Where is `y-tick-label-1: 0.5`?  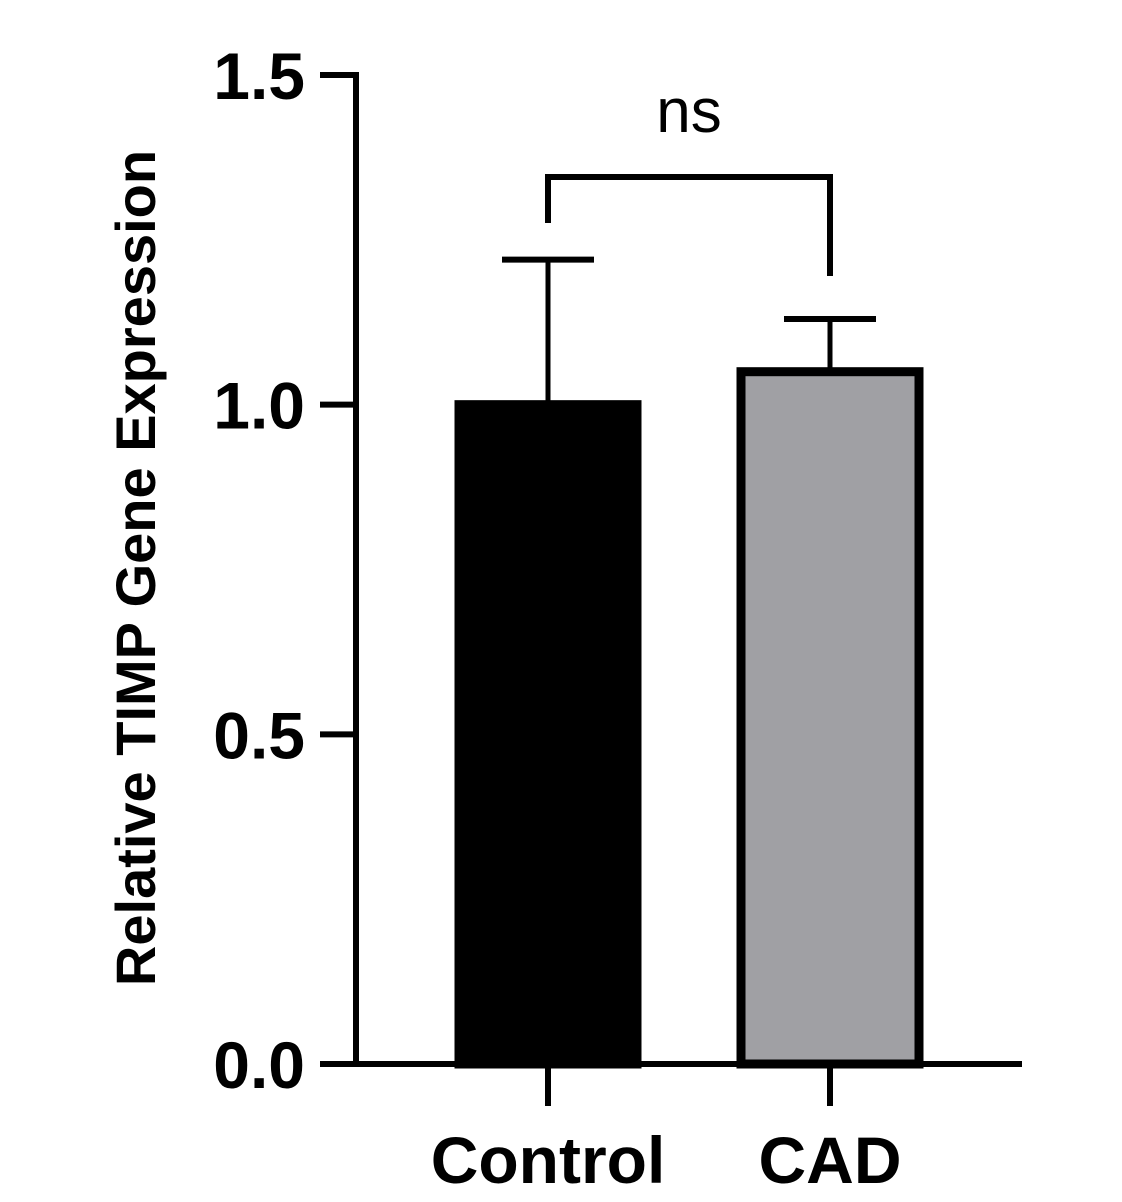
y-tick-label-1: 0.5 is located at coordinates (259, 735).